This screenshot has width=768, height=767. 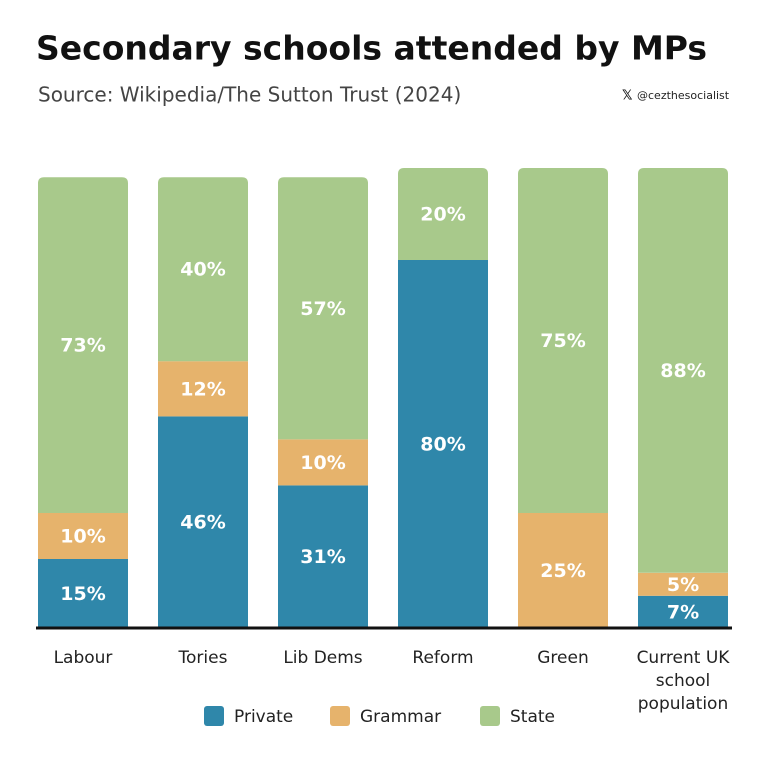 I want to click on value-label: 5%, so click(x=683, y=585).